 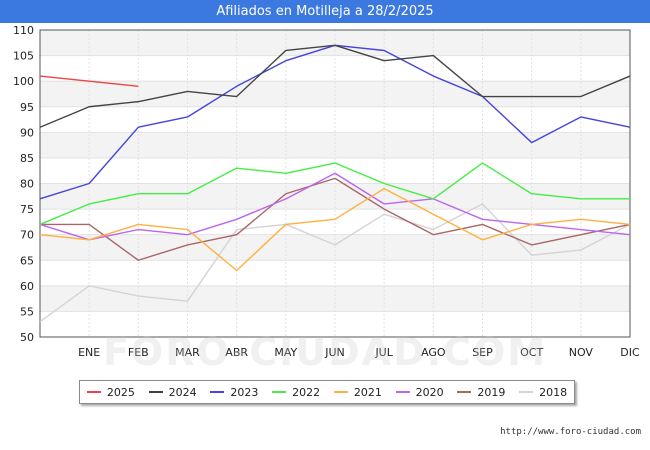 I want to click on x-tick-label: JUN, so click(x=334, y=352).